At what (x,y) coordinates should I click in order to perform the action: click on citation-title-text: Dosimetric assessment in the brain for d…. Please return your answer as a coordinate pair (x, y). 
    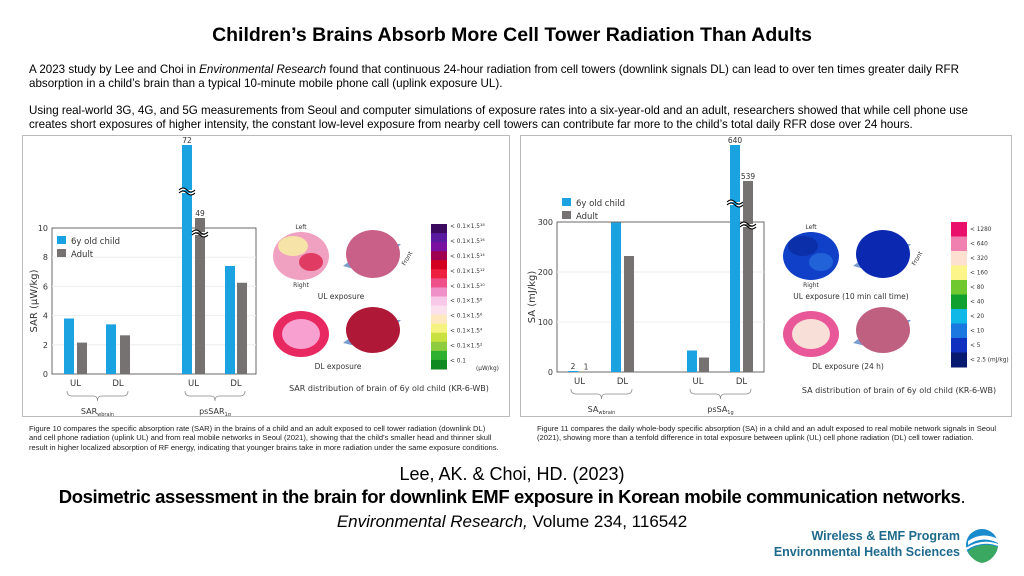
    Looking at the image, I should click on (509, 496).